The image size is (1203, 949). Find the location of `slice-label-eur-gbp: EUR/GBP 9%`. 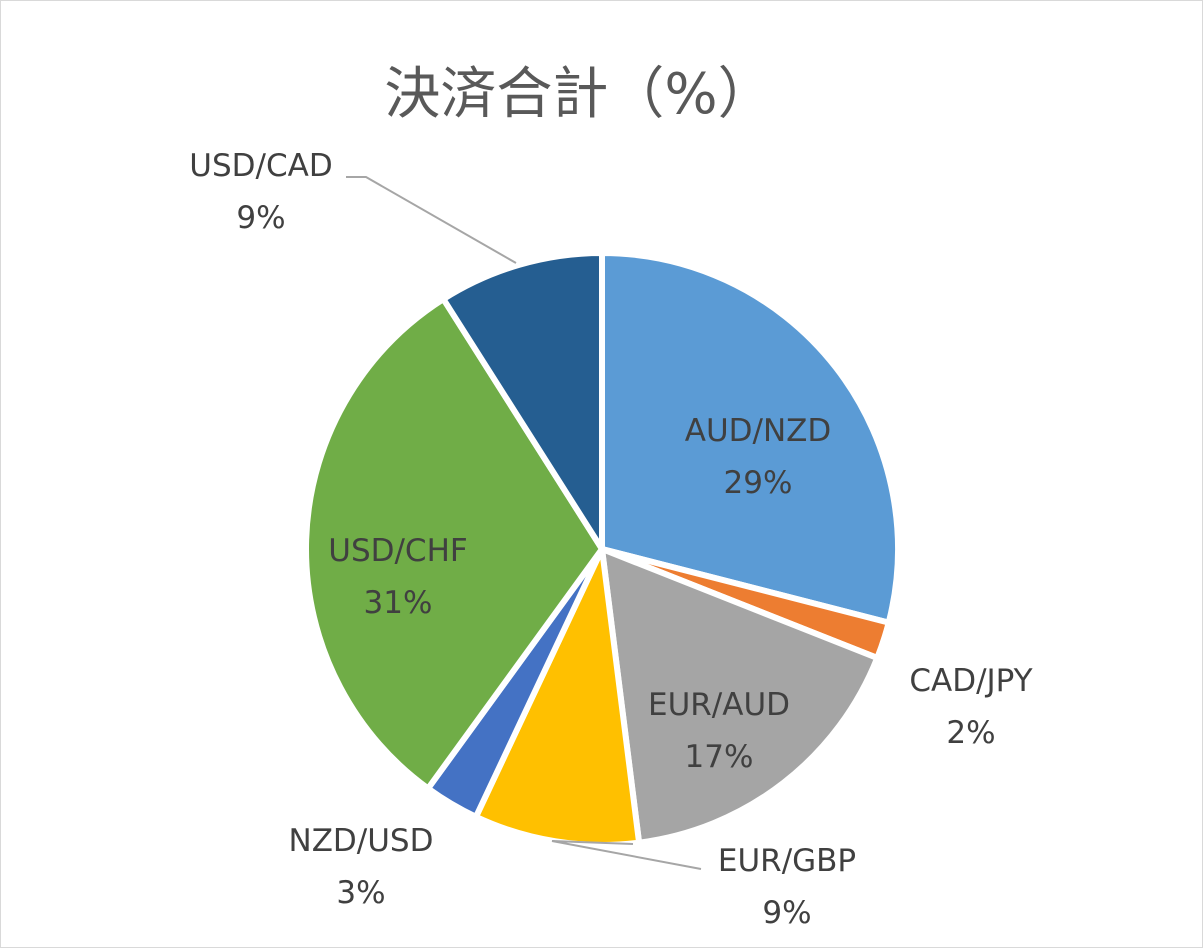

slice-label-eur-gbp: EUR/GBP 9% is located at coordinates (787, 887).